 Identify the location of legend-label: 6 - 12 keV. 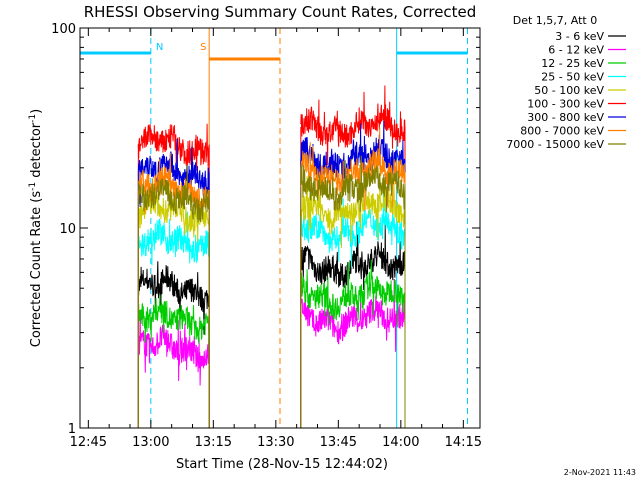
(576, 50).